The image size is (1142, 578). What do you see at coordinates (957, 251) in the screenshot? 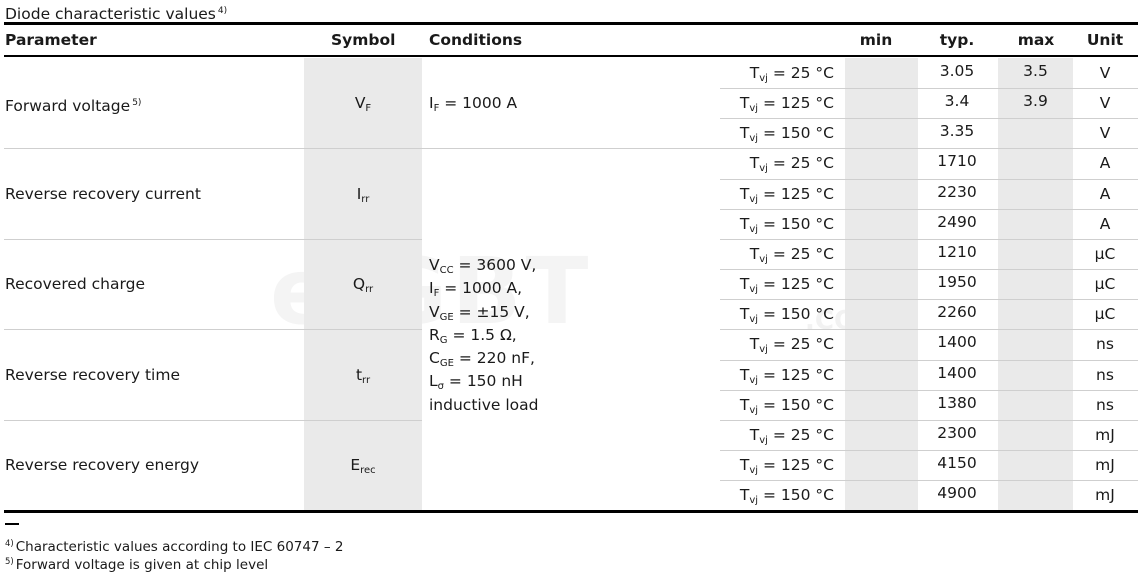
I see `typ-value: 1210` at bounding box center [957, 251].